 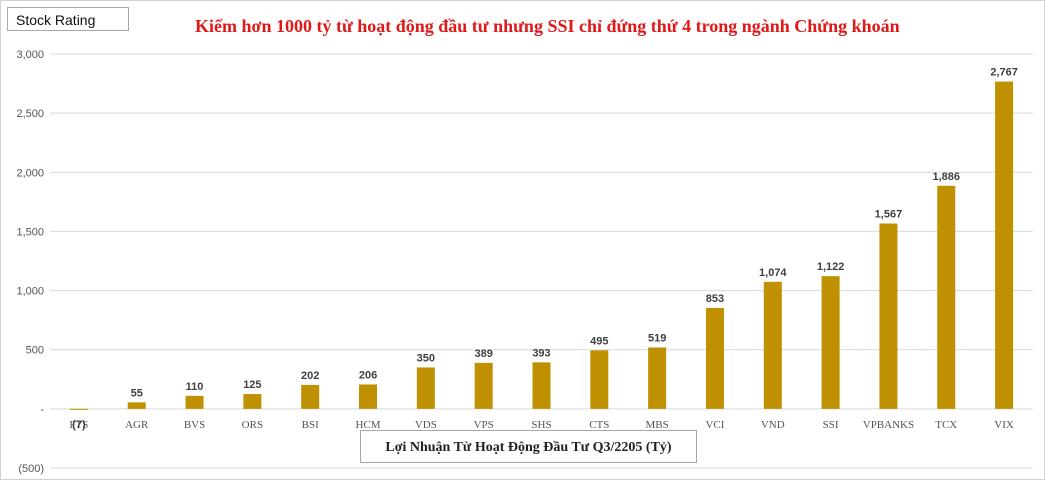 I want to click on data-label: 350, so click(x=426, y=358).